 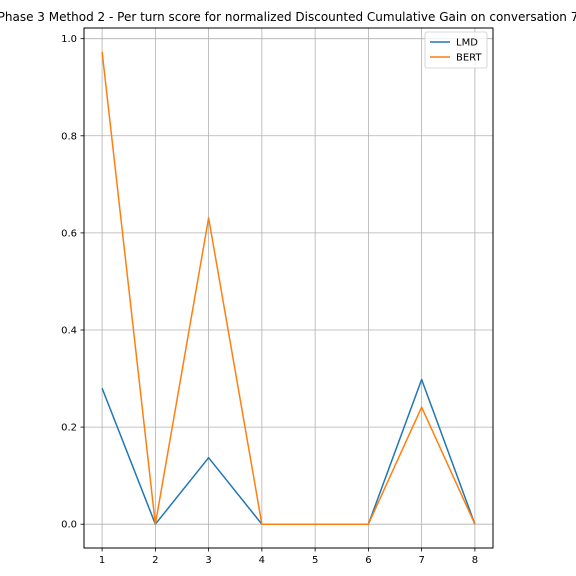 What do you see at coordinates (69, 525) in the screenshot?
I see `y-tick-label: 0.0` at bounding box center [69, 525].